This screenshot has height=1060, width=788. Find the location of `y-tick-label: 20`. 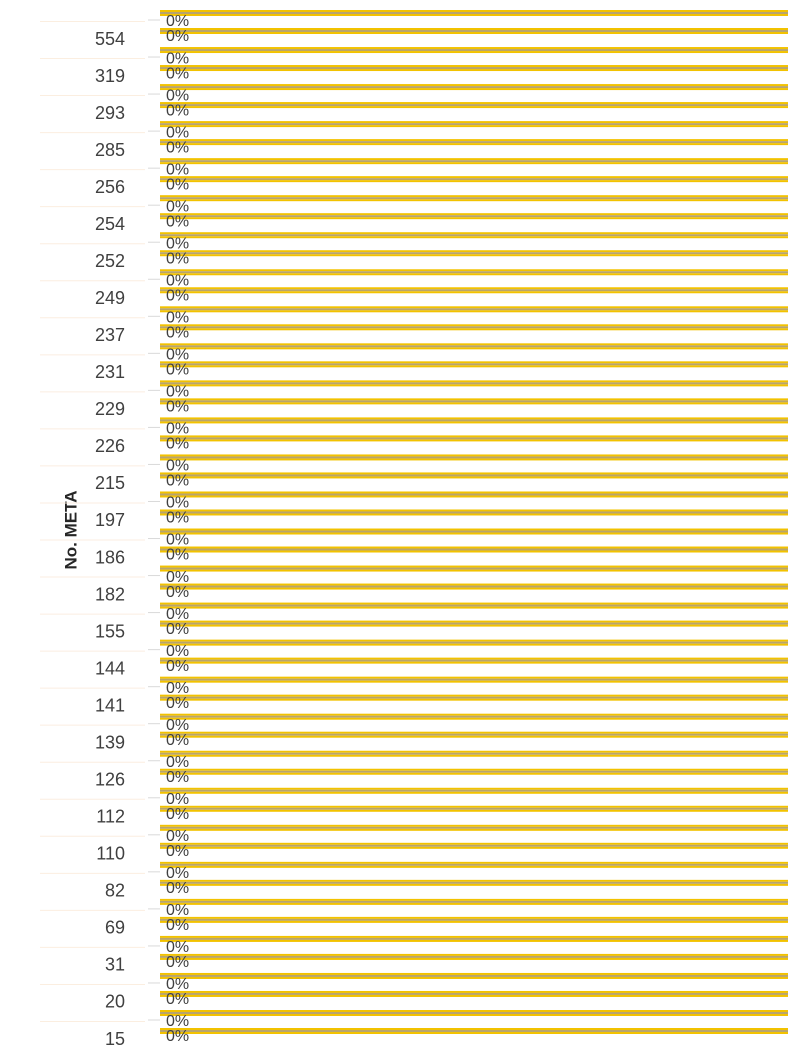

y-tick-label: 20 is located at coordinates (115, 1002).